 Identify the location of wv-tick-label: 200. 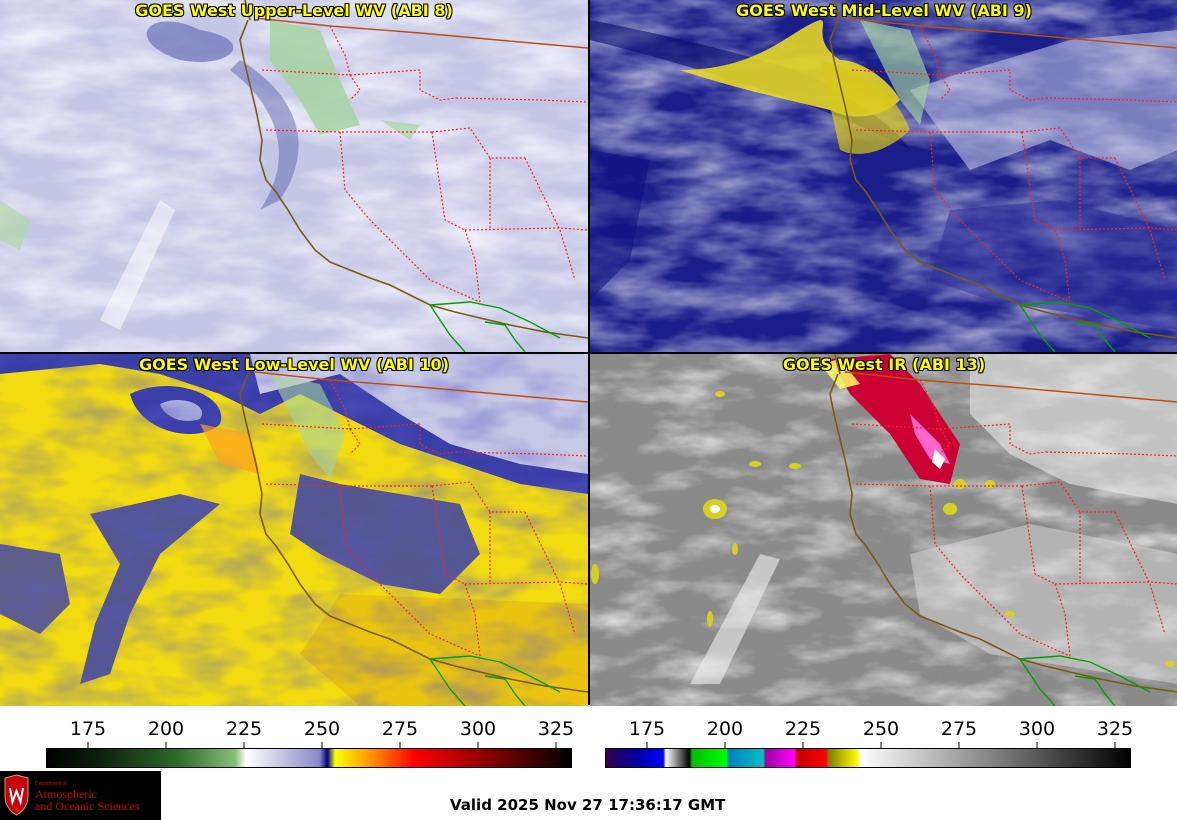
(166, 729).